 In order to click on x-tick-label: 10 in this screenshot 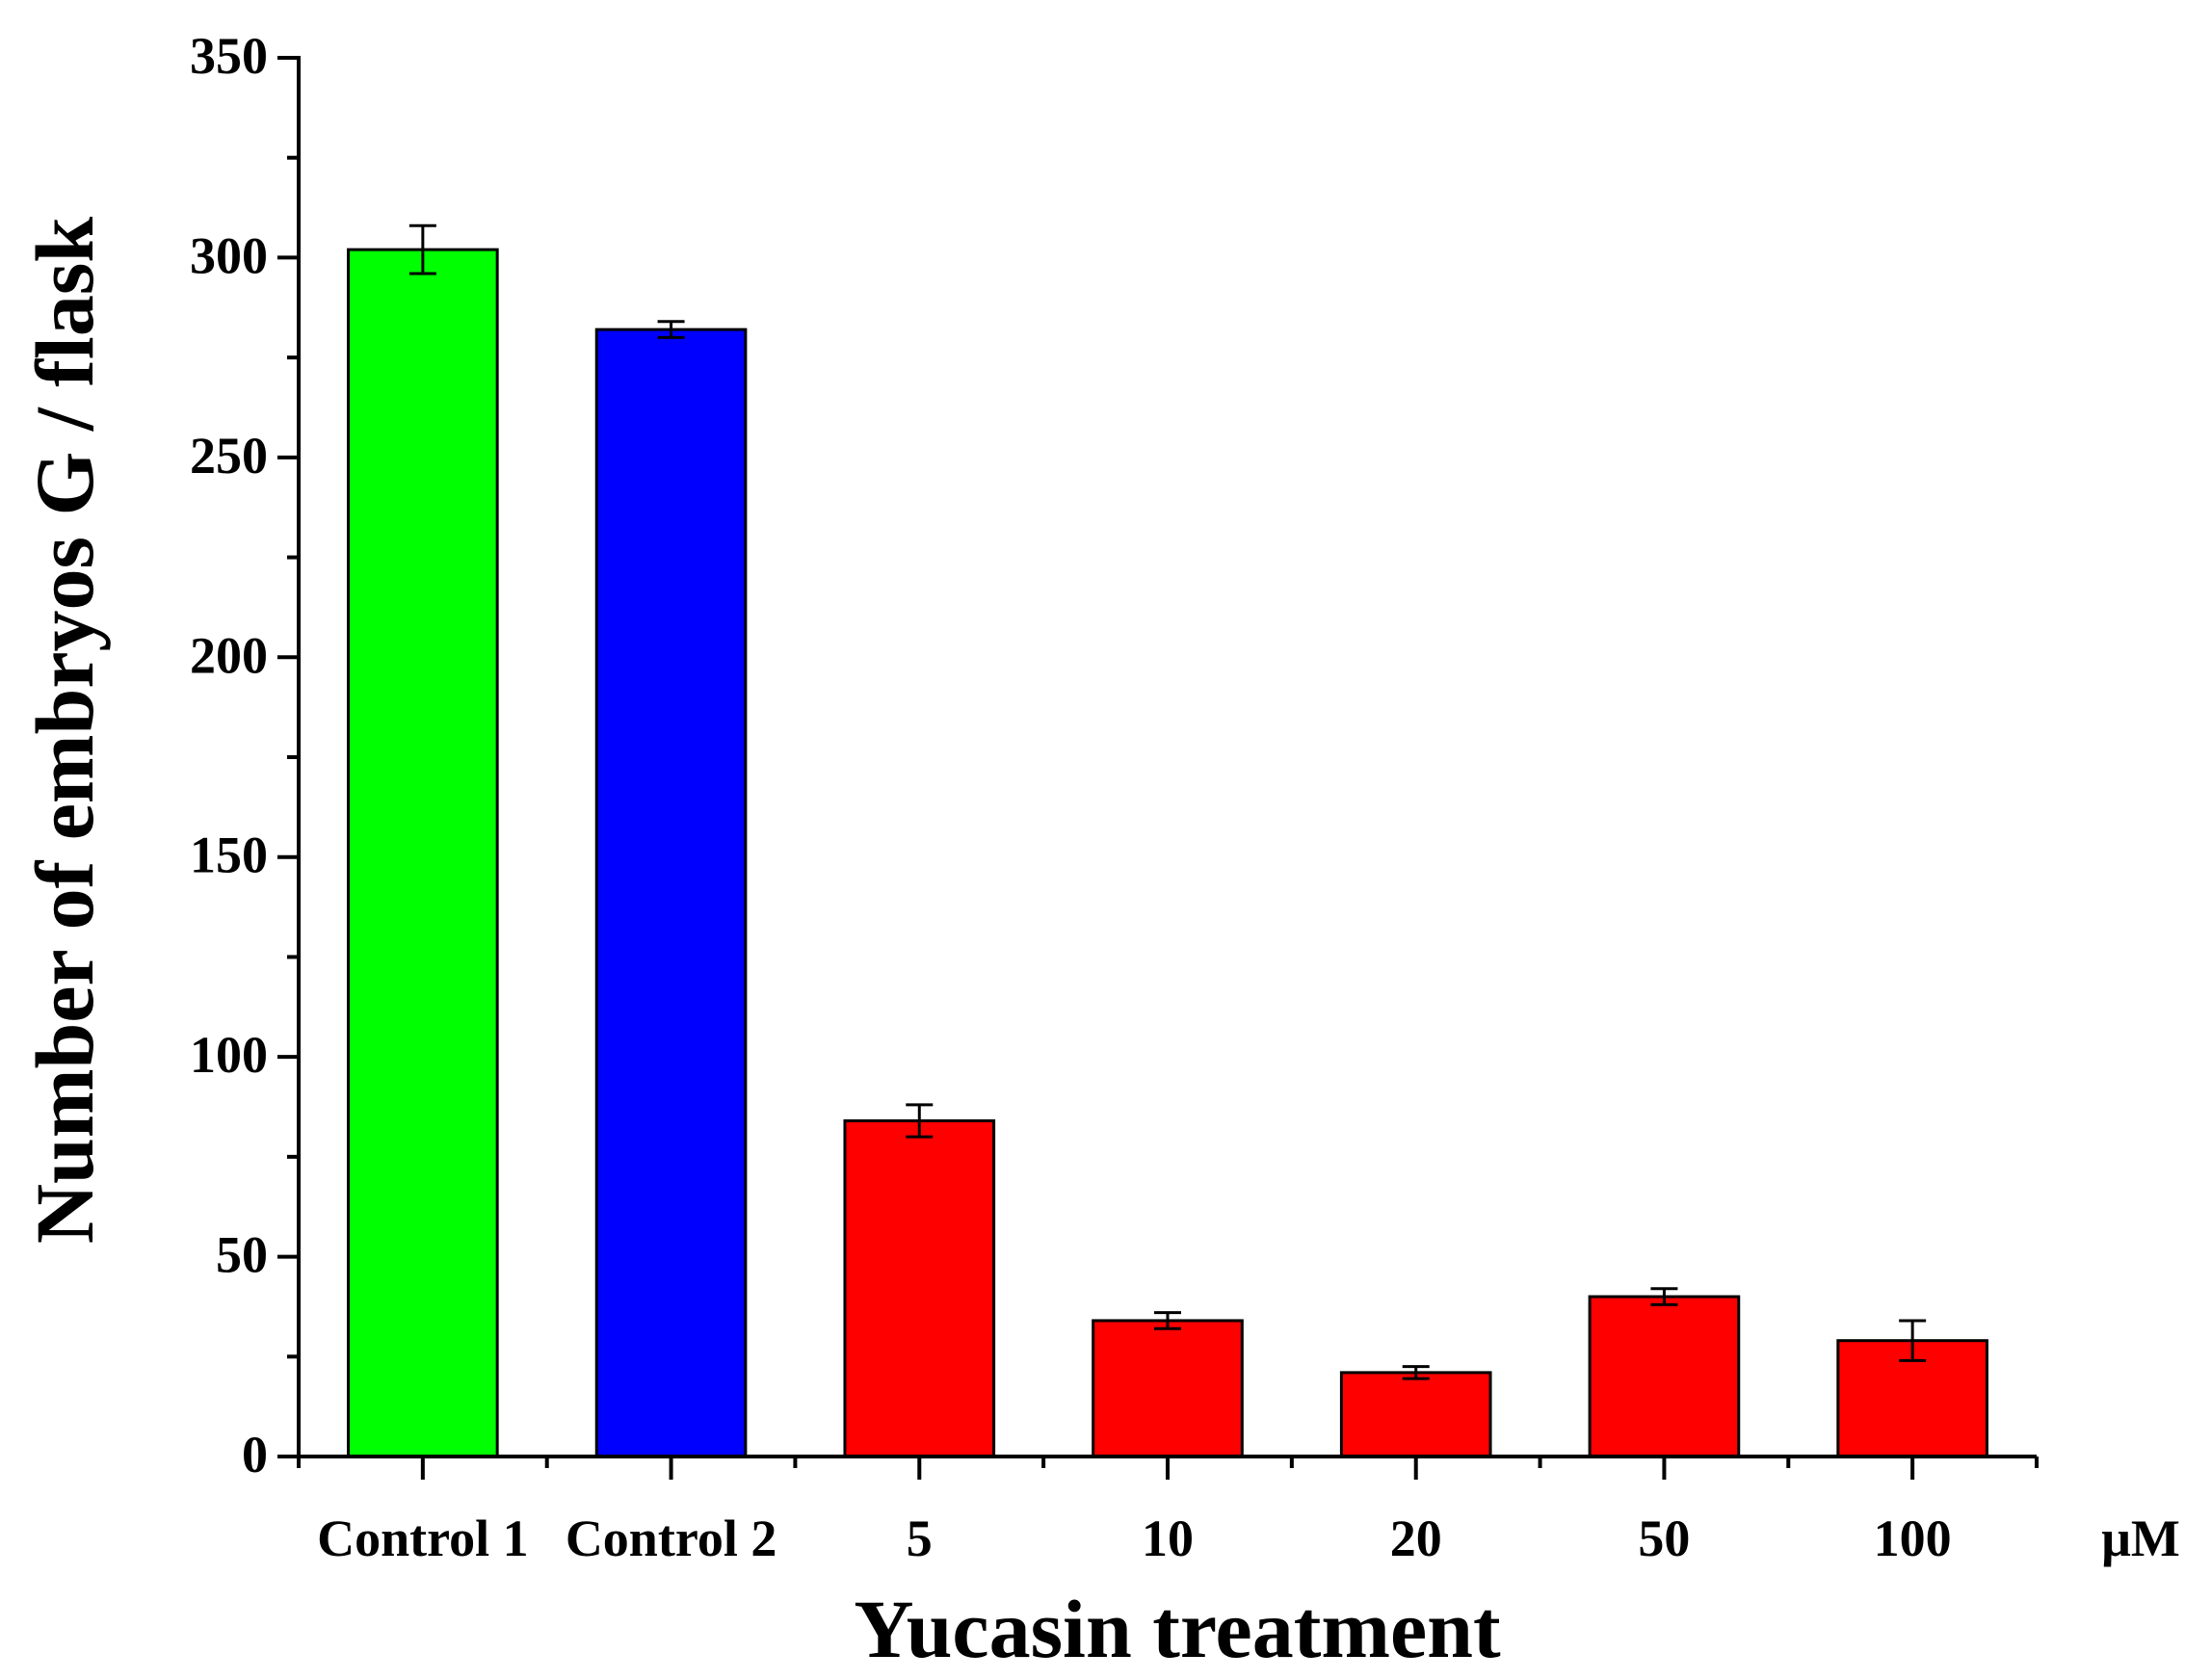, I will do `click(1168, 1538)`.